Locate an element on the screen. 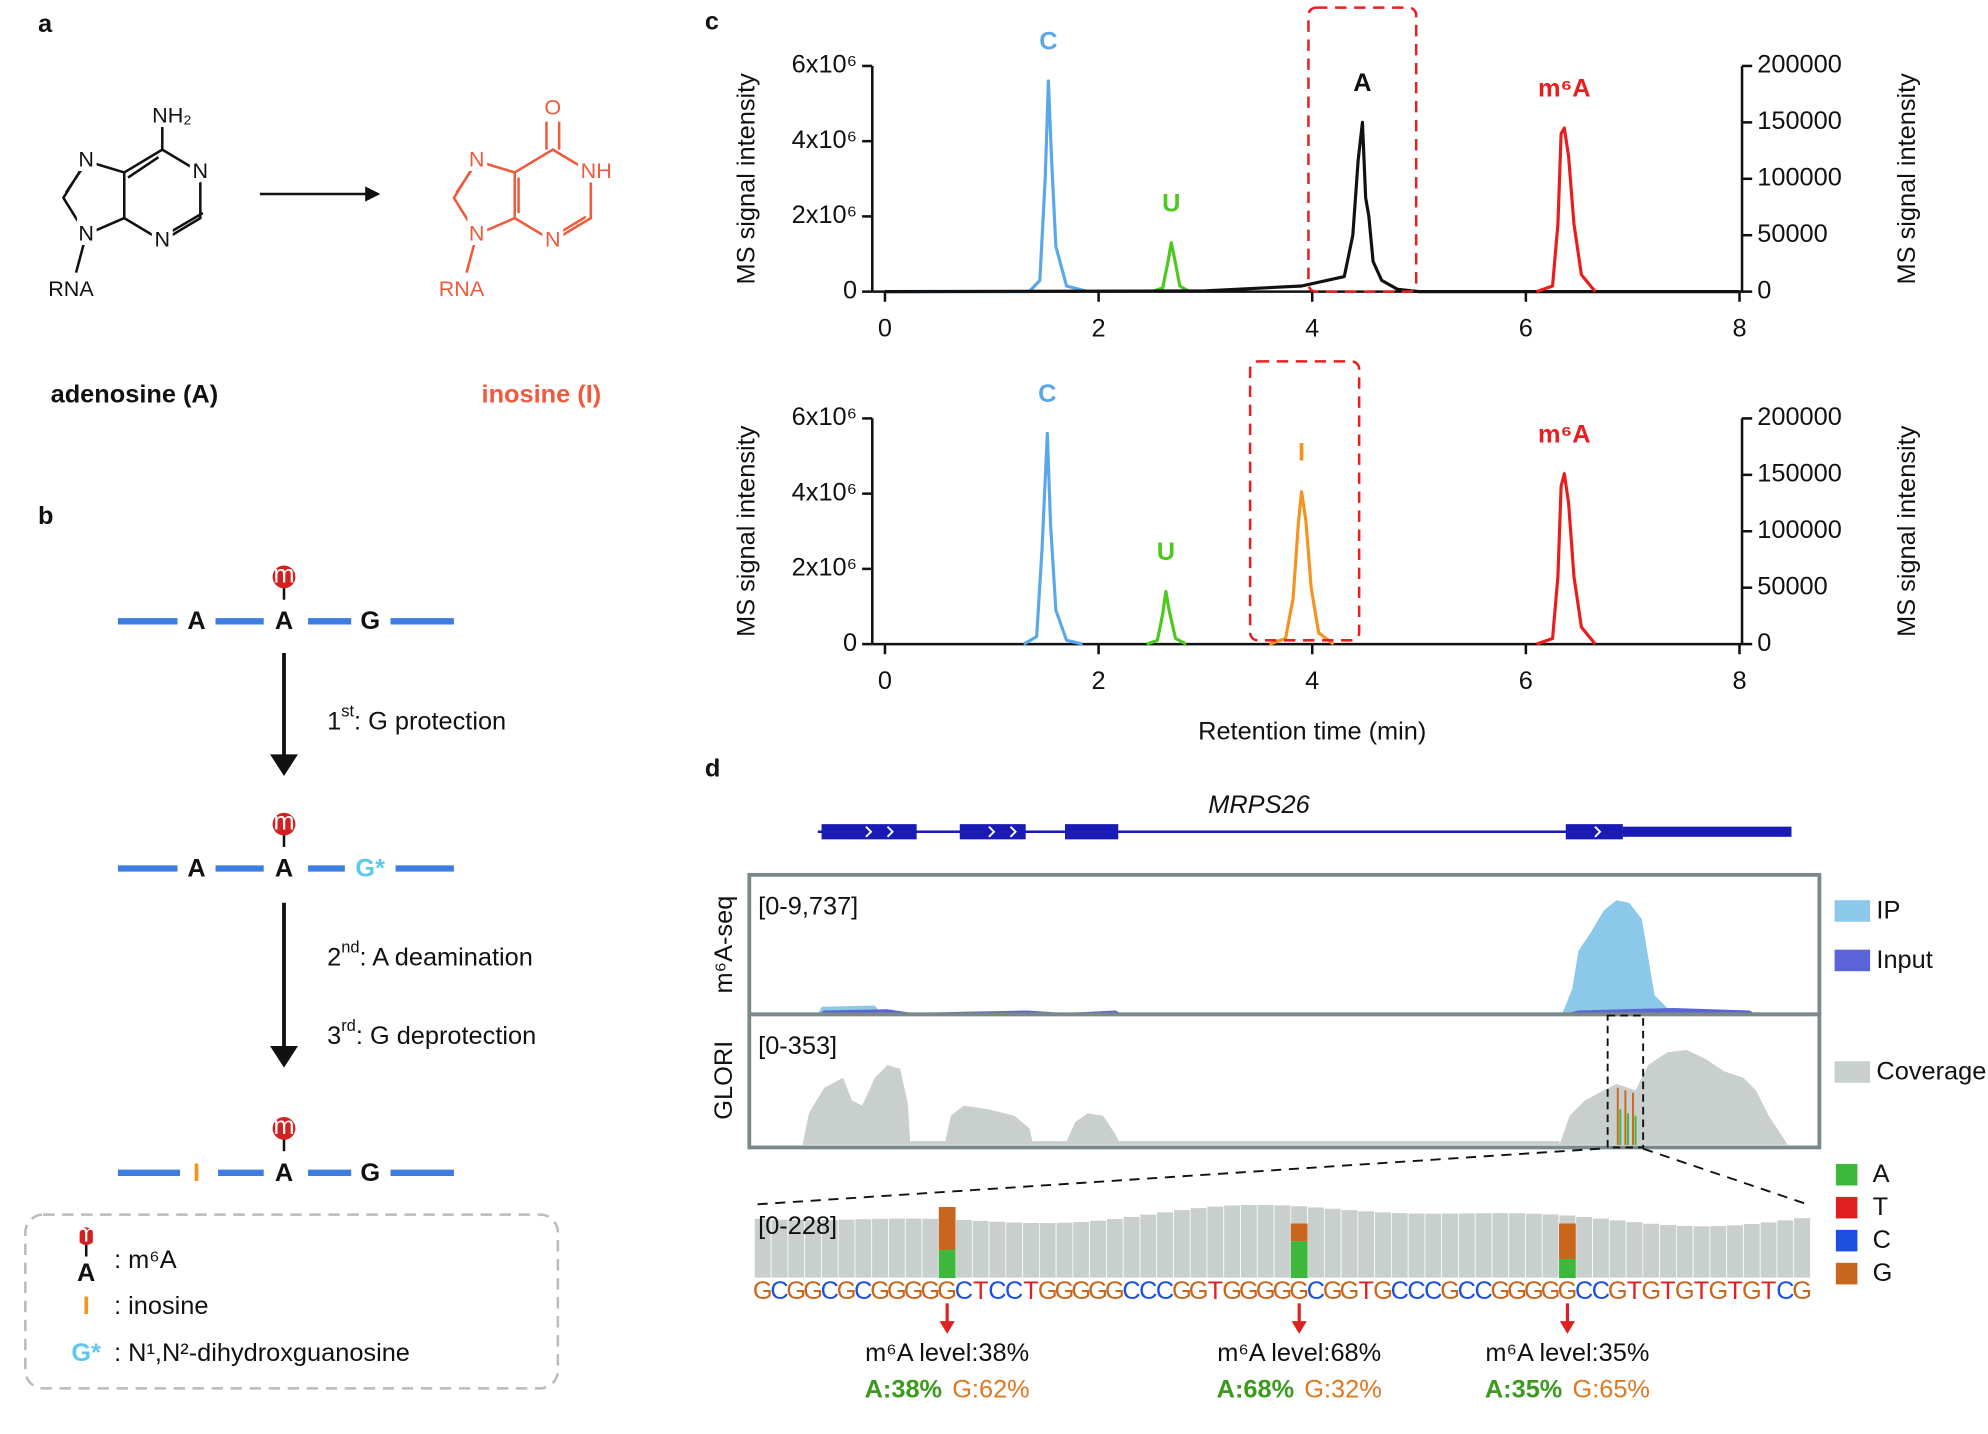 The image size is (1988, 1434). adenosine-structure is located at coordinates (132, 199).